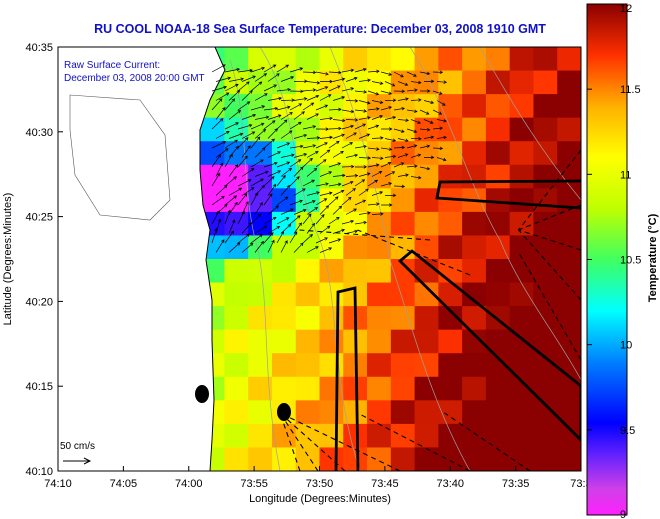  I want to click on coastline, so click(212, 259).